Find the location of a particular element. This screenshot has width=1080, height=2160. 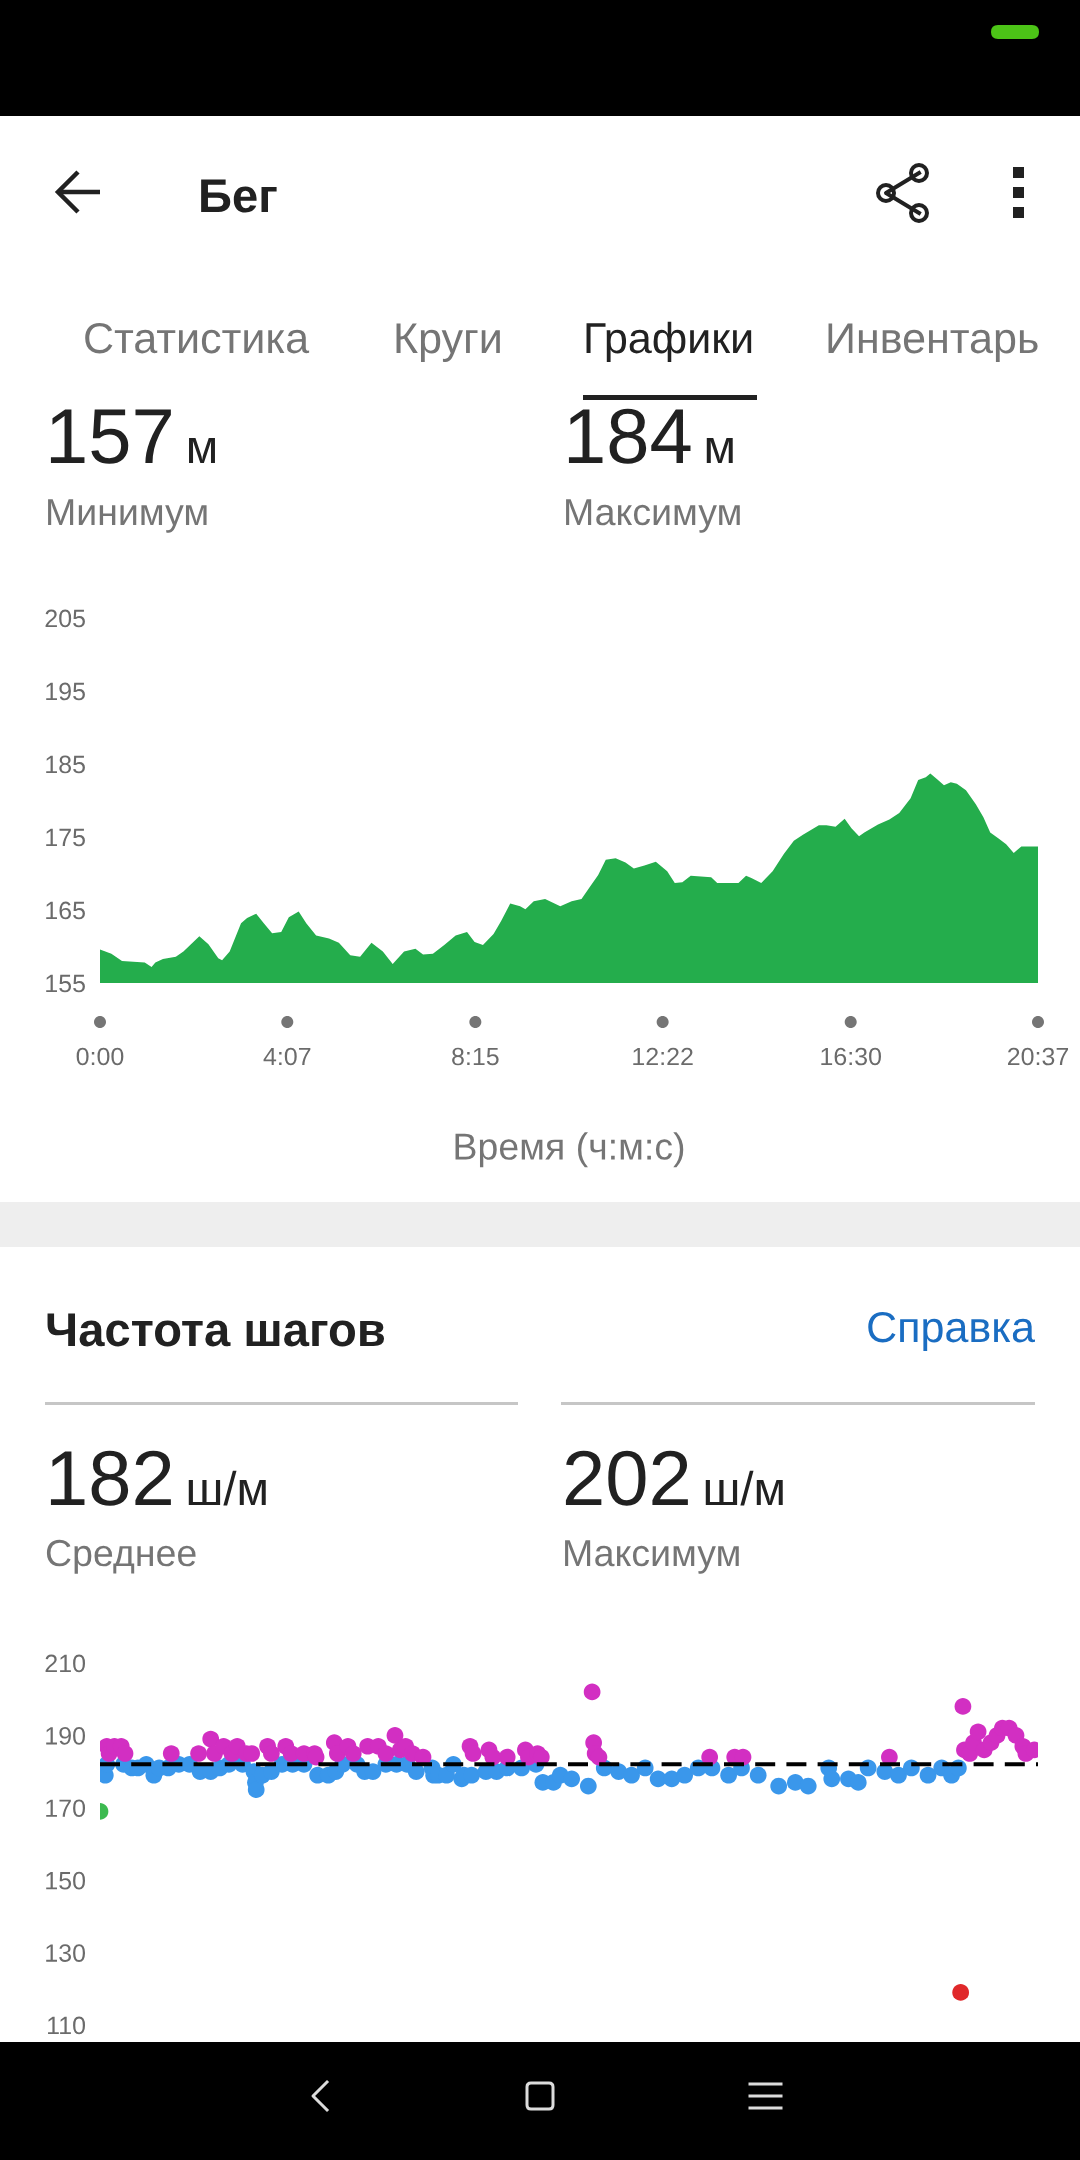

chart-title: Частота шагов is located at coordinates (216, 1330).